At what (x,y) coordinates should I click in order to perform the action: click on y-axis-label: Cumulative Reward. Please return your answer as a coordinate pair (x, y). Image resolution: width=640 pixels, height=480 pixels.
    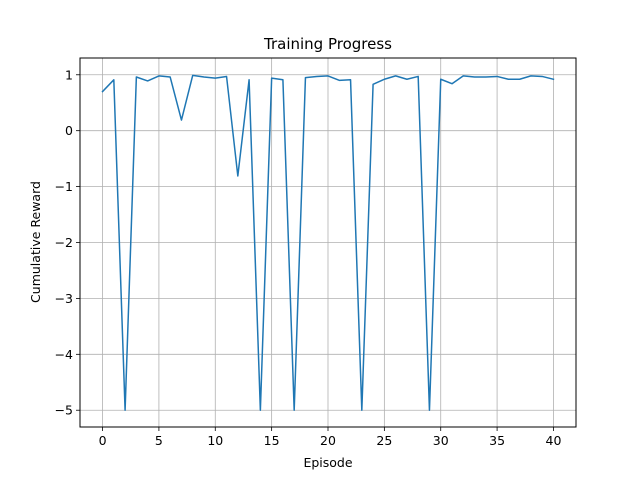
    Looking at the image, I should click on (35, 242).